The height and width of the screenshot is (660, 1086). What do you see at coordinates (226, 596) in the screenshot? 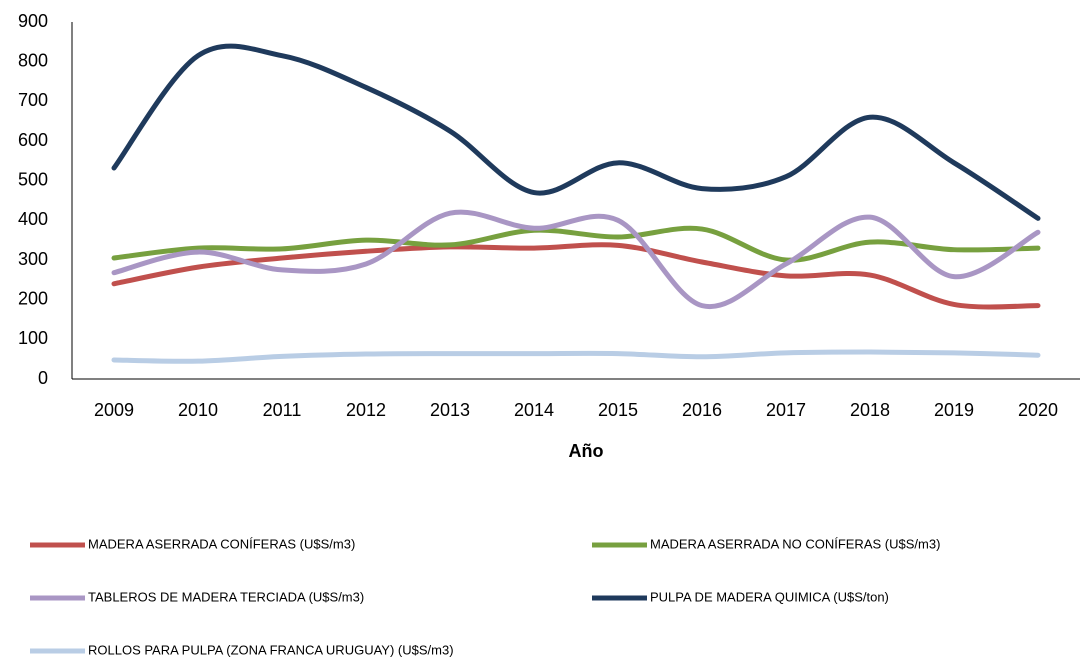
I see `legend-label: TABLEROS DE MADERA TERCIADA (U$S/m3)` at bounding box center [226, 596].